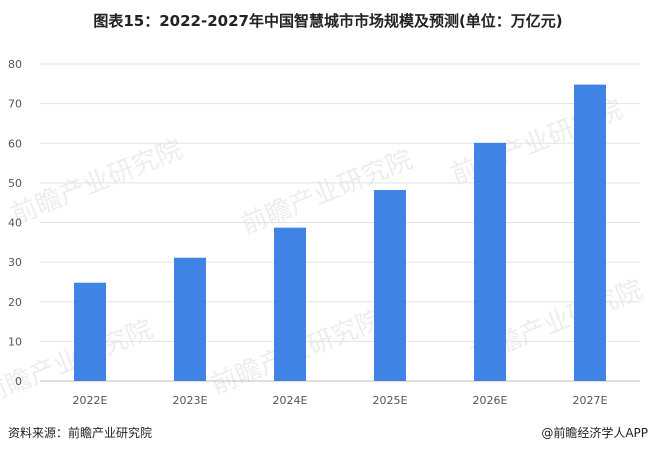 This screenshot has width=656, height=452. I want to click on x-tick-label: 2023E, so click(190, 400).